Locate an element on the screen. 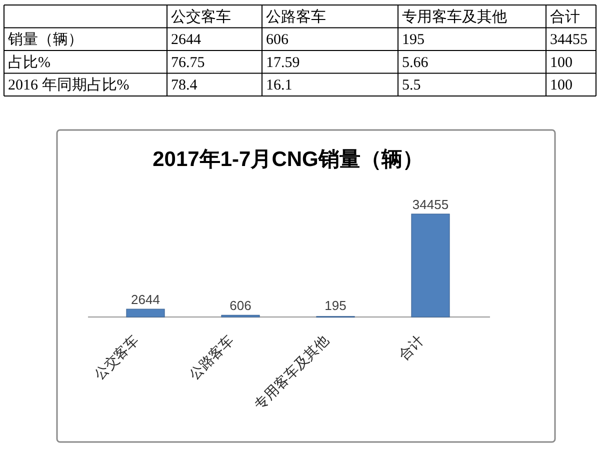  data-label: 16.1 is located at coordinates (279, 86).